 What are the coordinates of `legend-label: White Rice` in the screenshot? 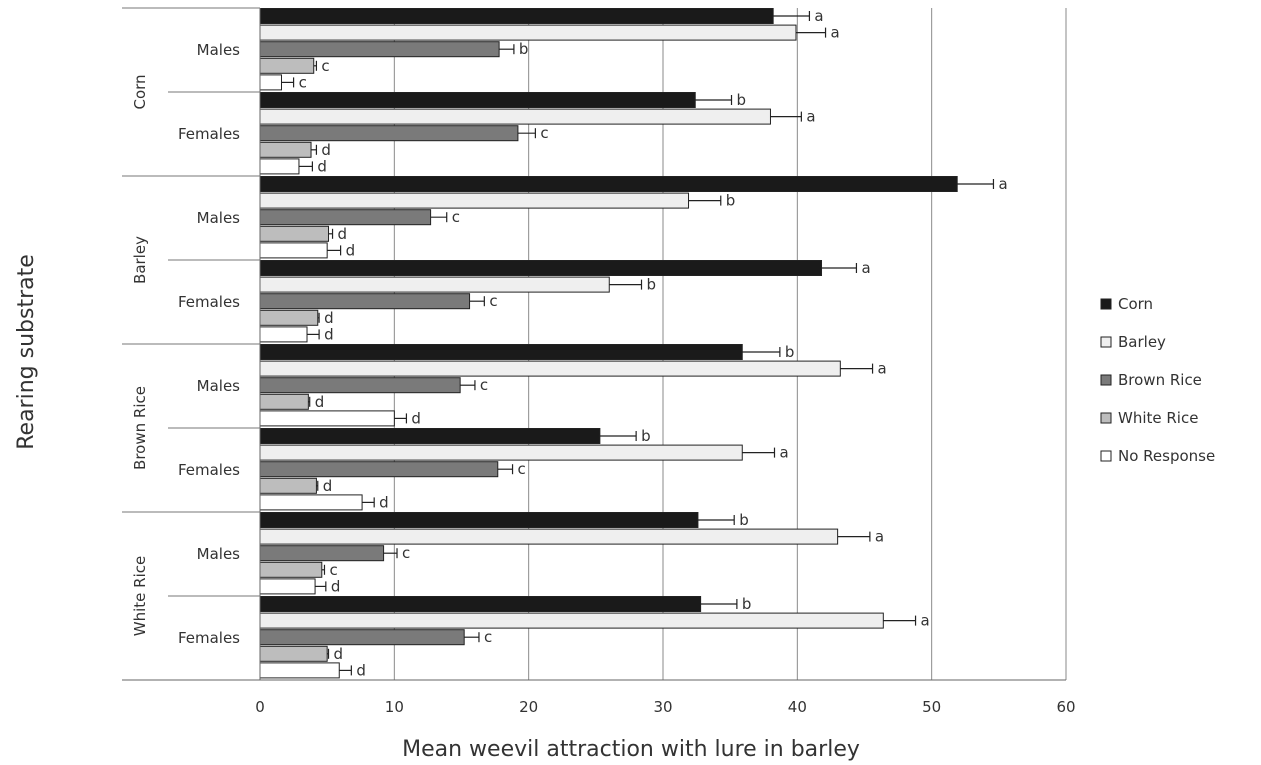 It's located at (1158, 418).